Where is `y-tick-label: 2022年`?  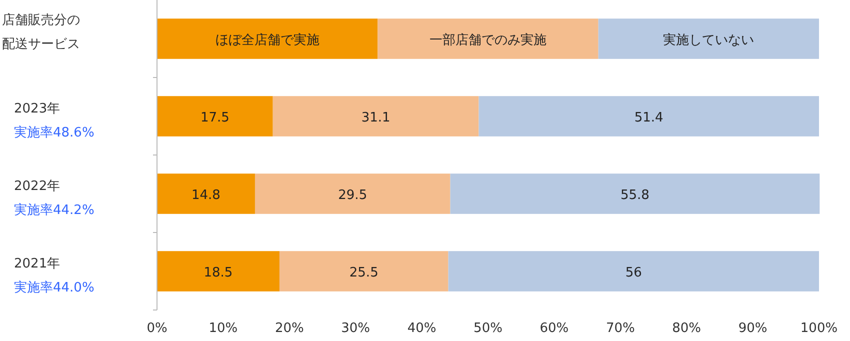
y-tick-label: 2022年 is located at coordinates (37, 186).